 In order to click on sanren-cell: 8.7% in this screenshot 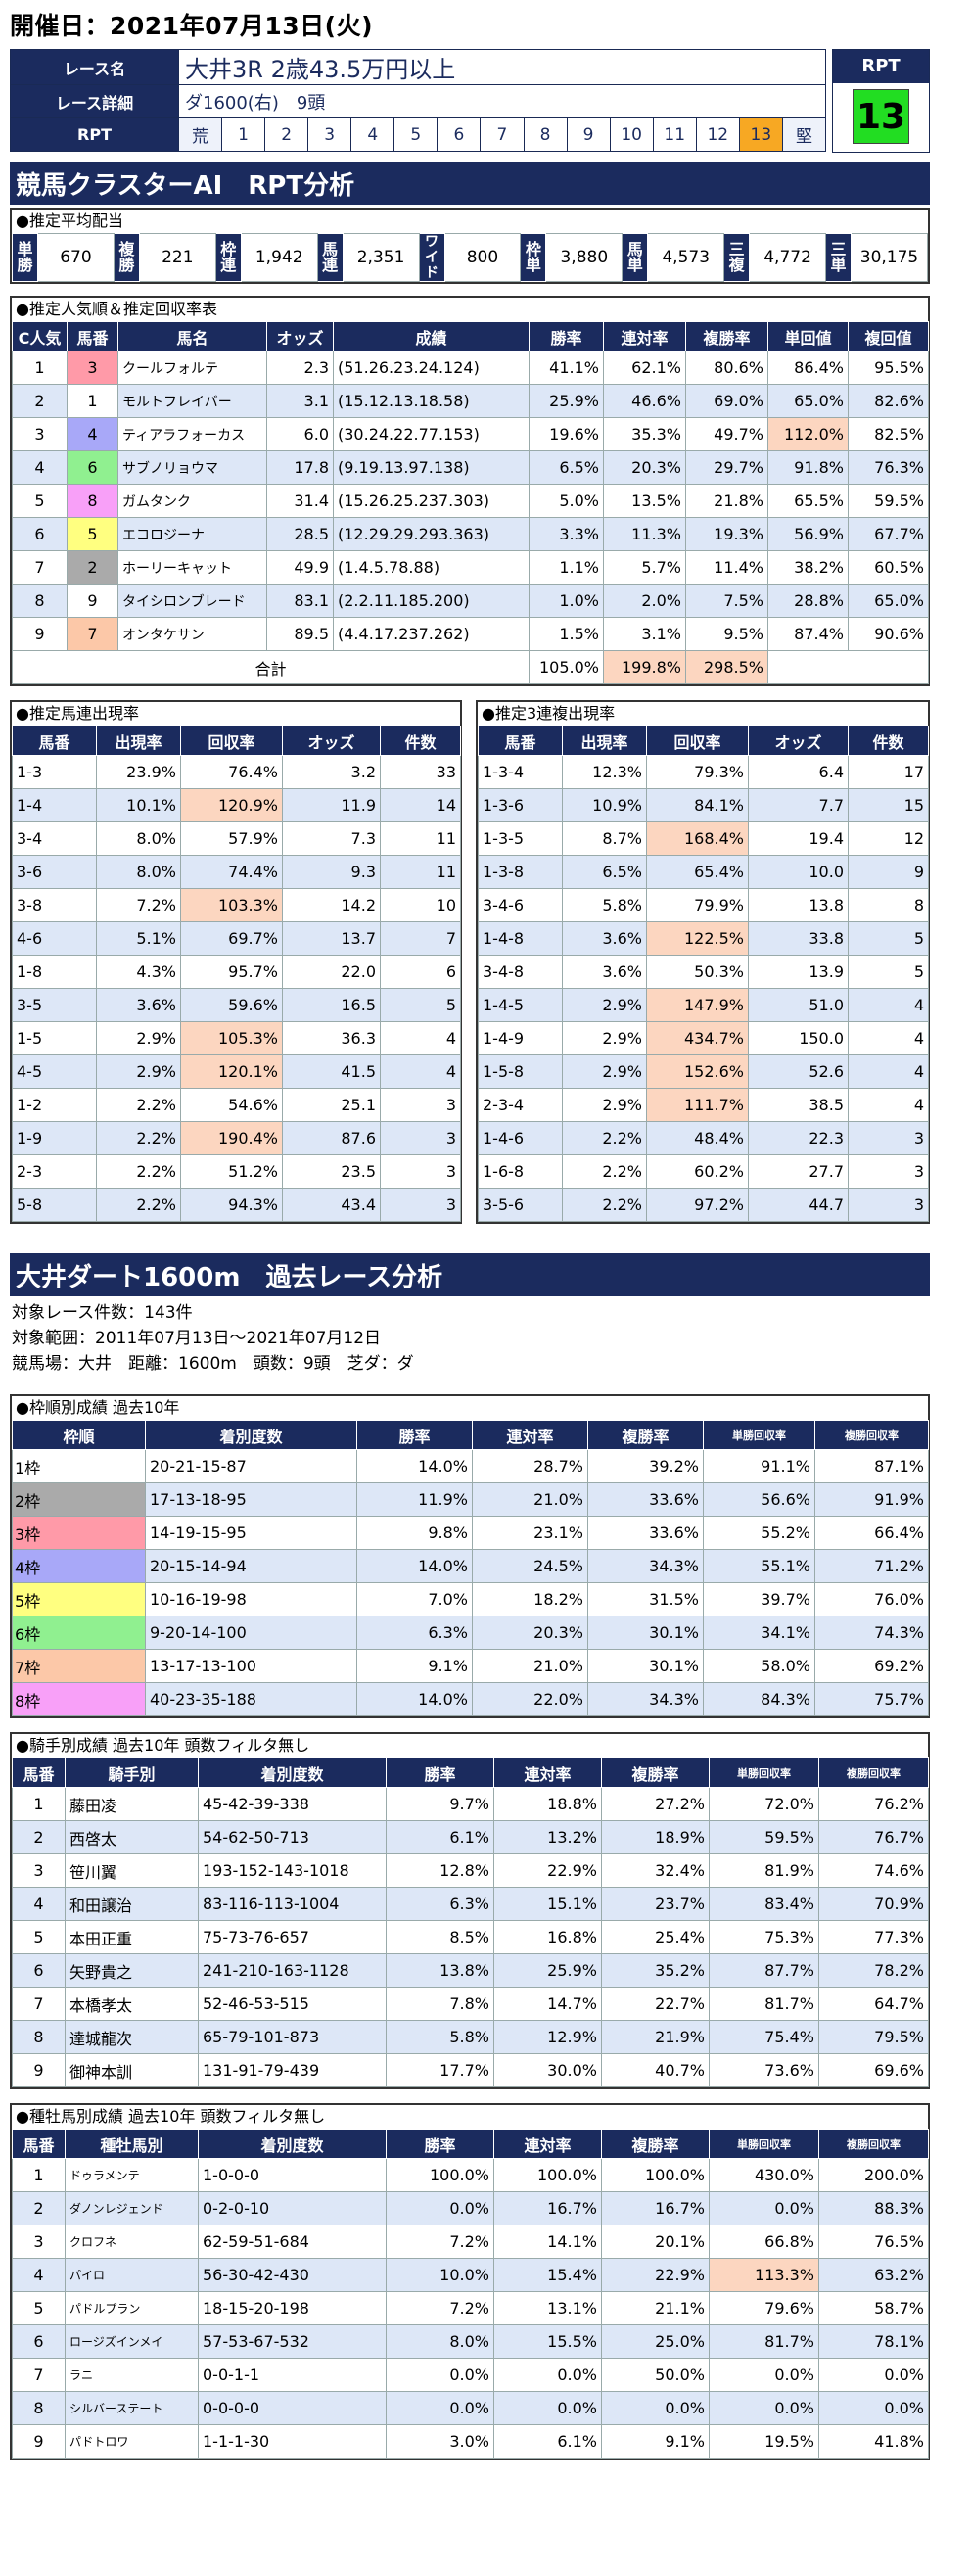, I will do `click(605, 838)`.